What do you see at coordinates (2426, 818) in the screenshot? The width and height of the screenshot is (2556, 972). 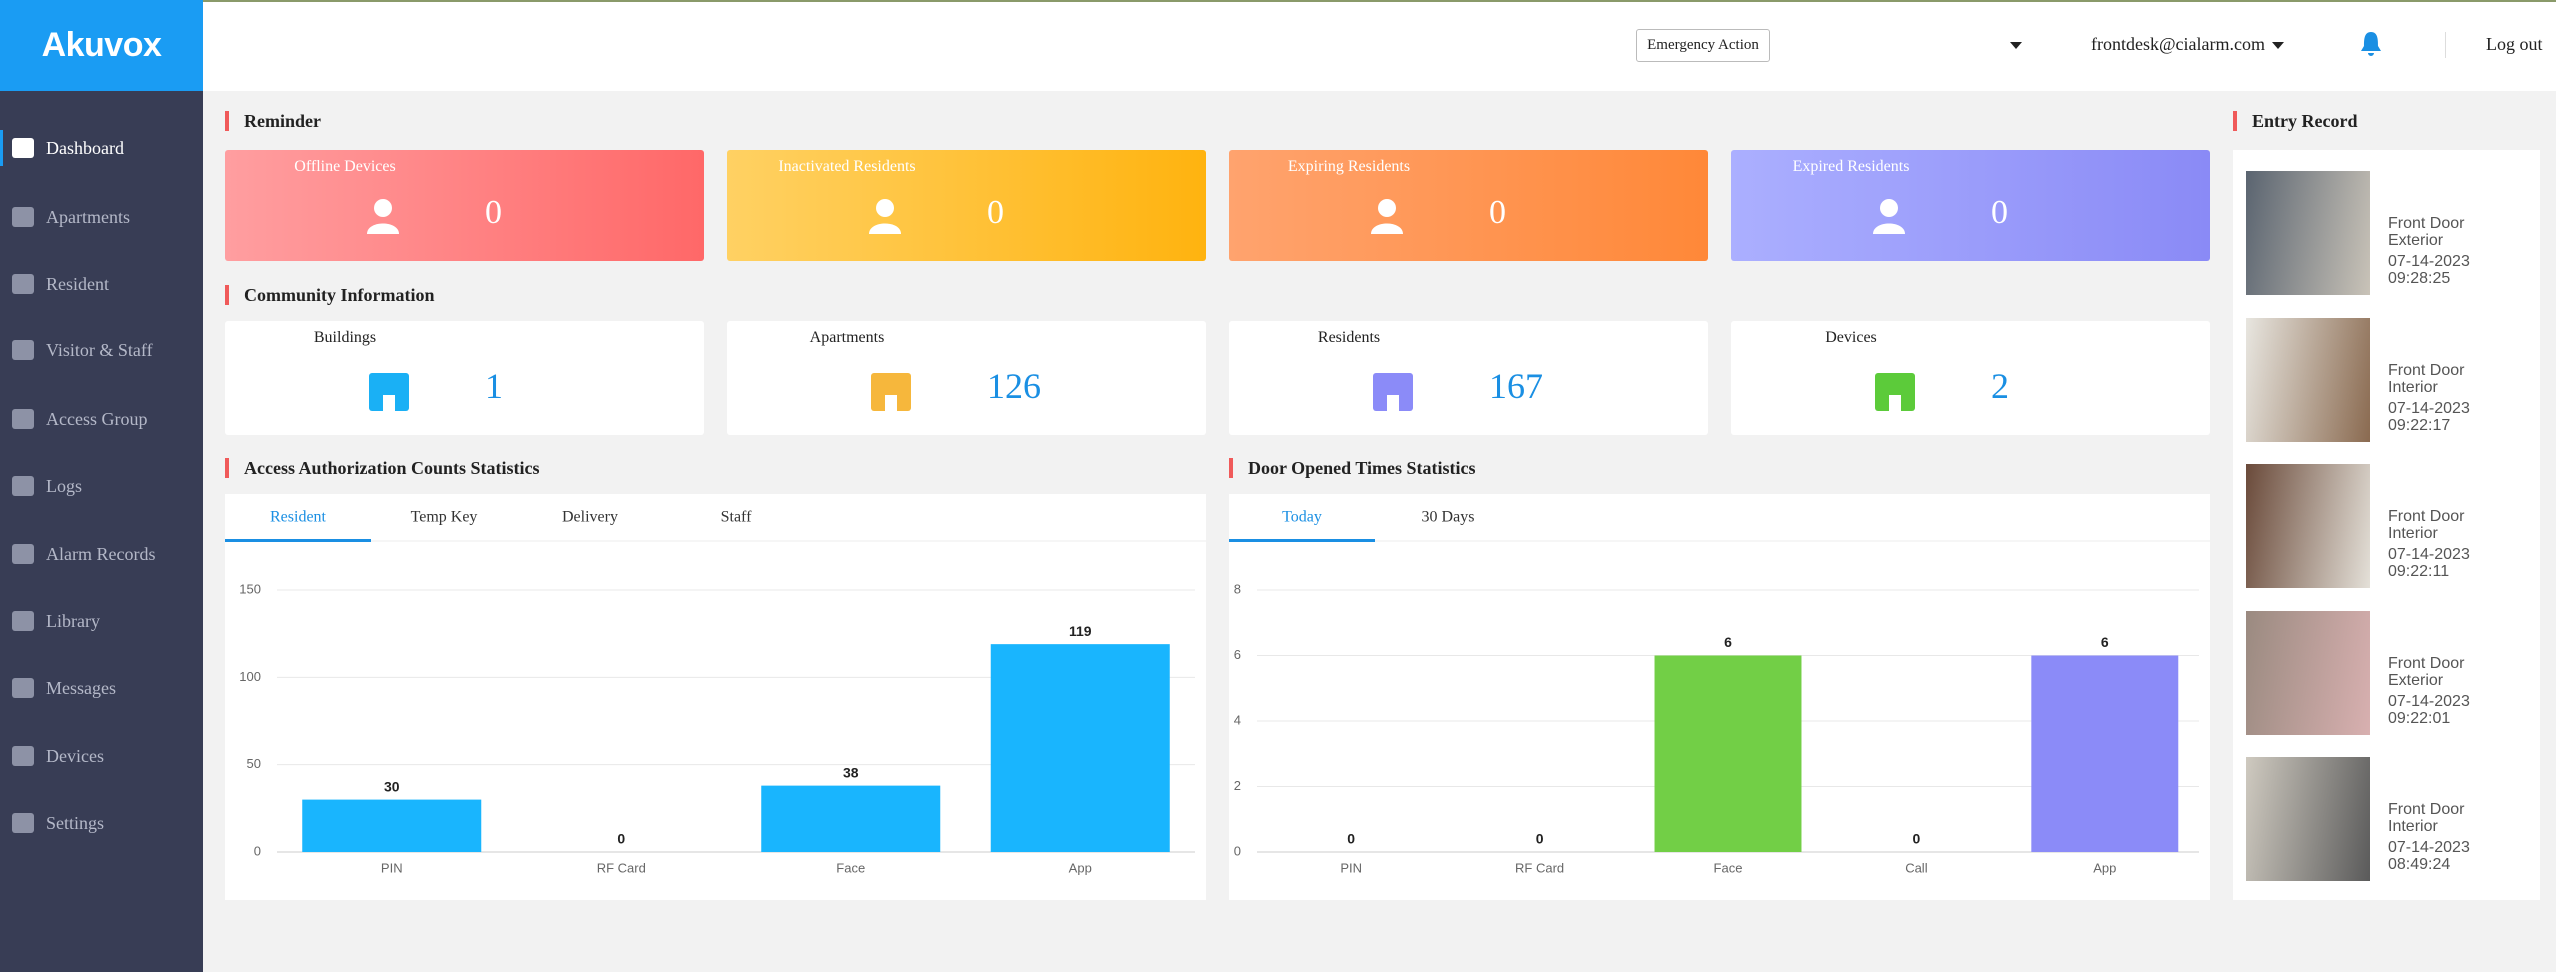 I see `entry-location: Front Door Interior` at bounding box center [2426, 818].